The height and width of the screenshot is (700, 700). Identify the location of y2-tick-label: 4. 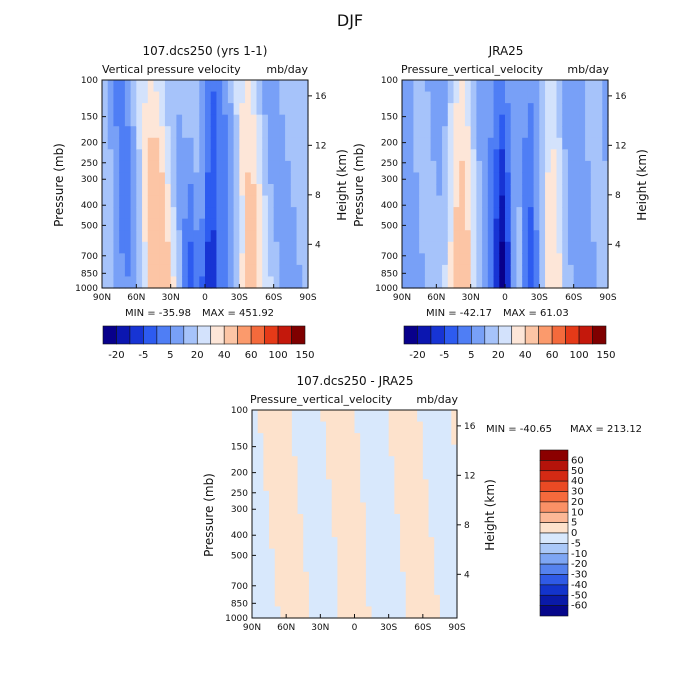
(467, 575).